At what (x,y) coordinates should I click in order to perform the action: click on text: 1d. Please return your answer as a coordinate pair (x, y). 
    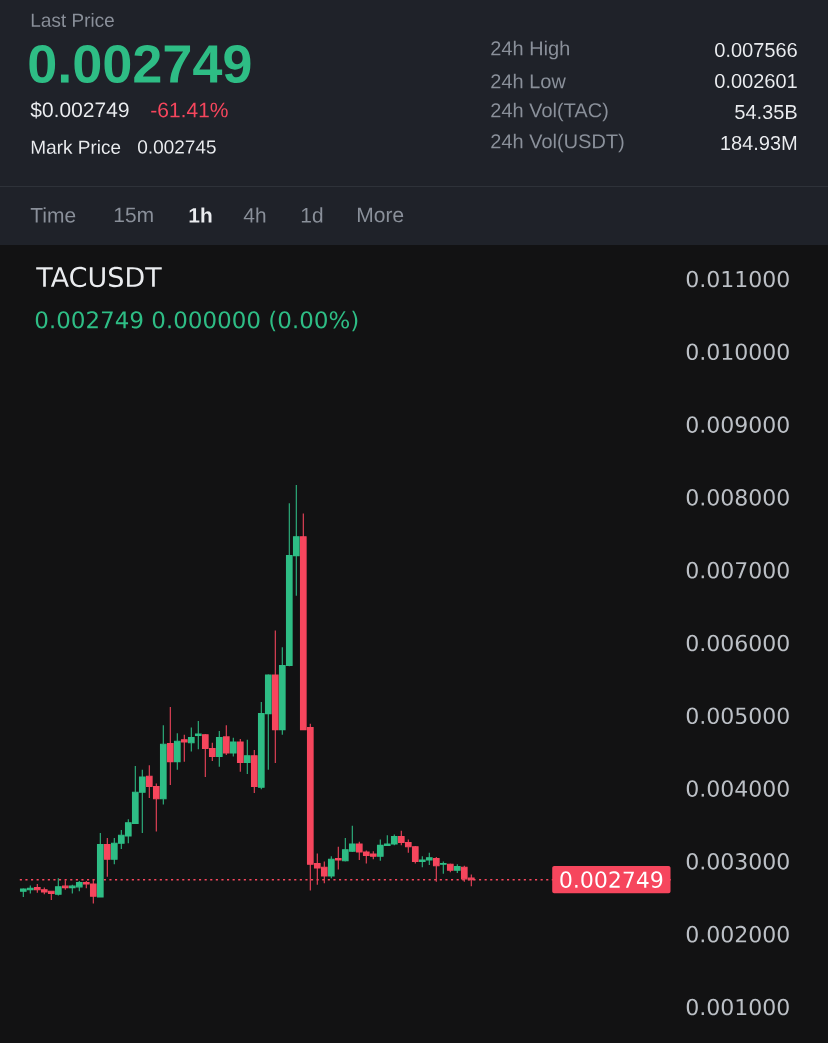
    Looking at the image, I should click on (312, 215).